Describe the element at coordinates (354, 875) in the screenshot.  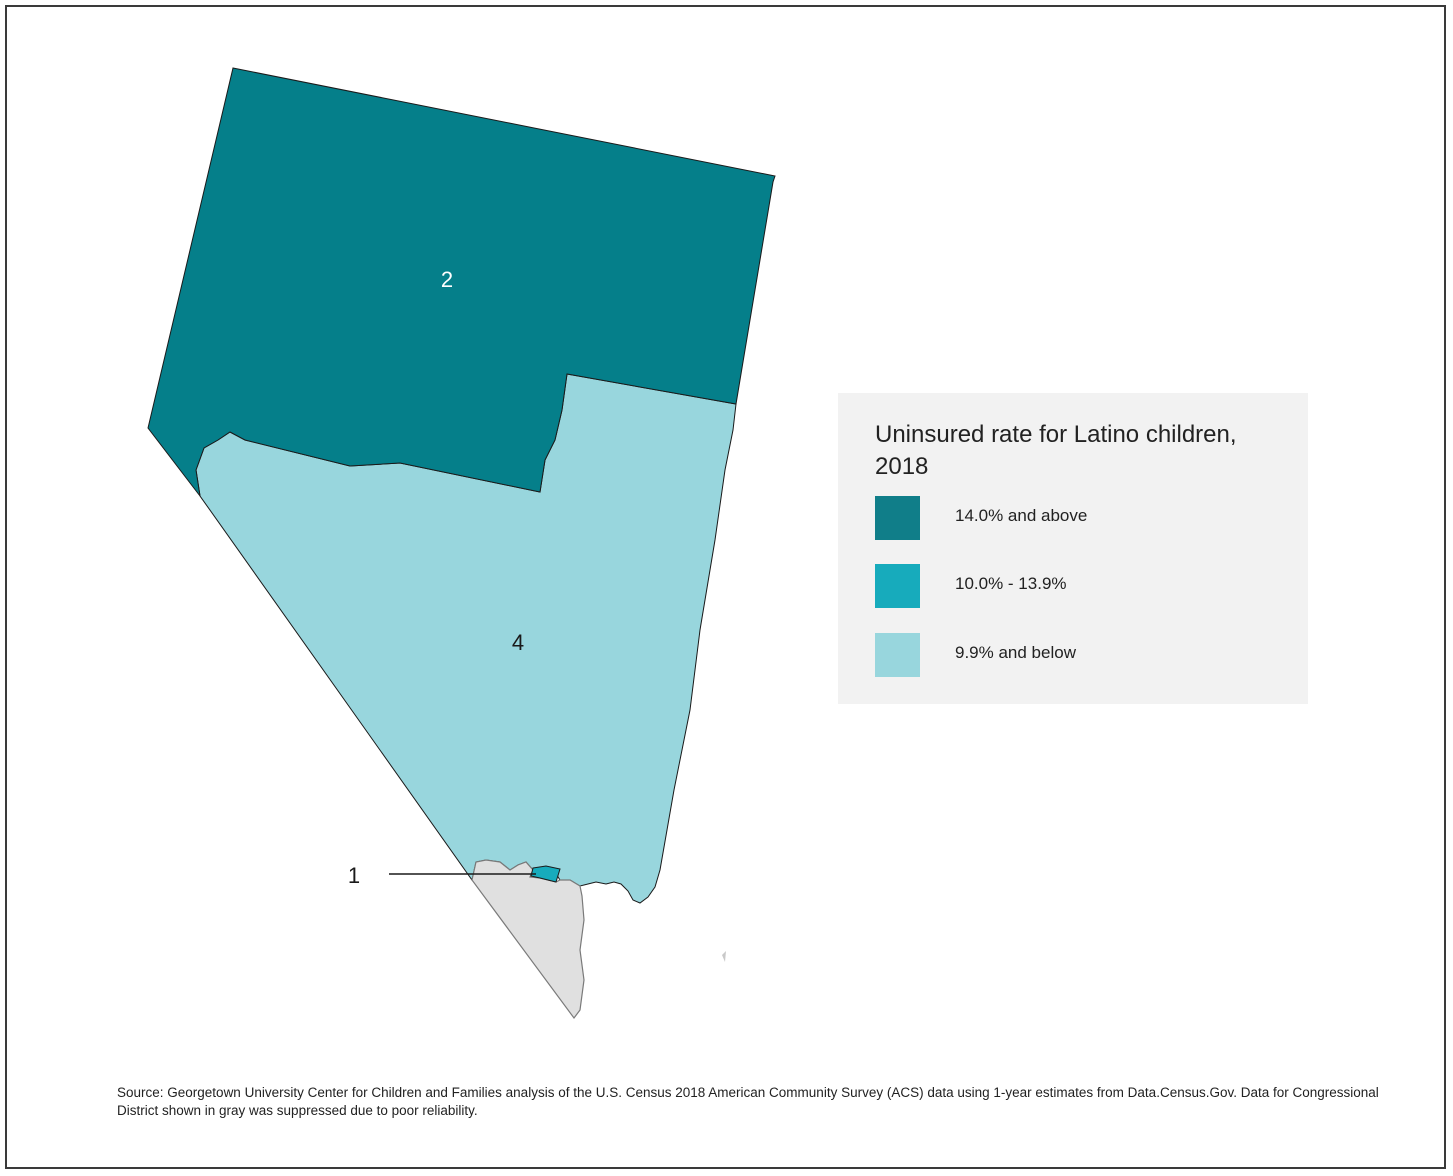
I see `district-1-label: 1` at that location.